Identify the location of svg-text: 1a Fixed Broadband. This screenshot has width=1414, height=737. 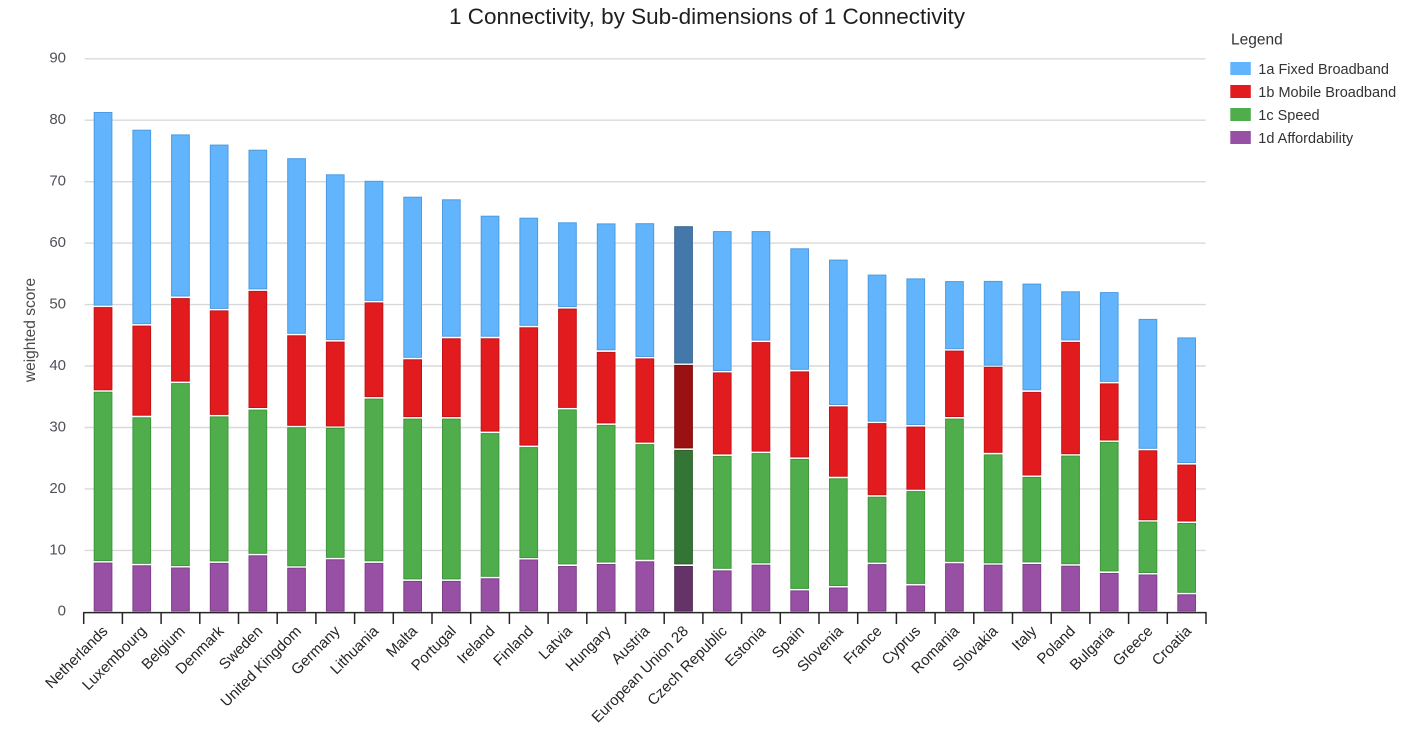
(1323, 70).